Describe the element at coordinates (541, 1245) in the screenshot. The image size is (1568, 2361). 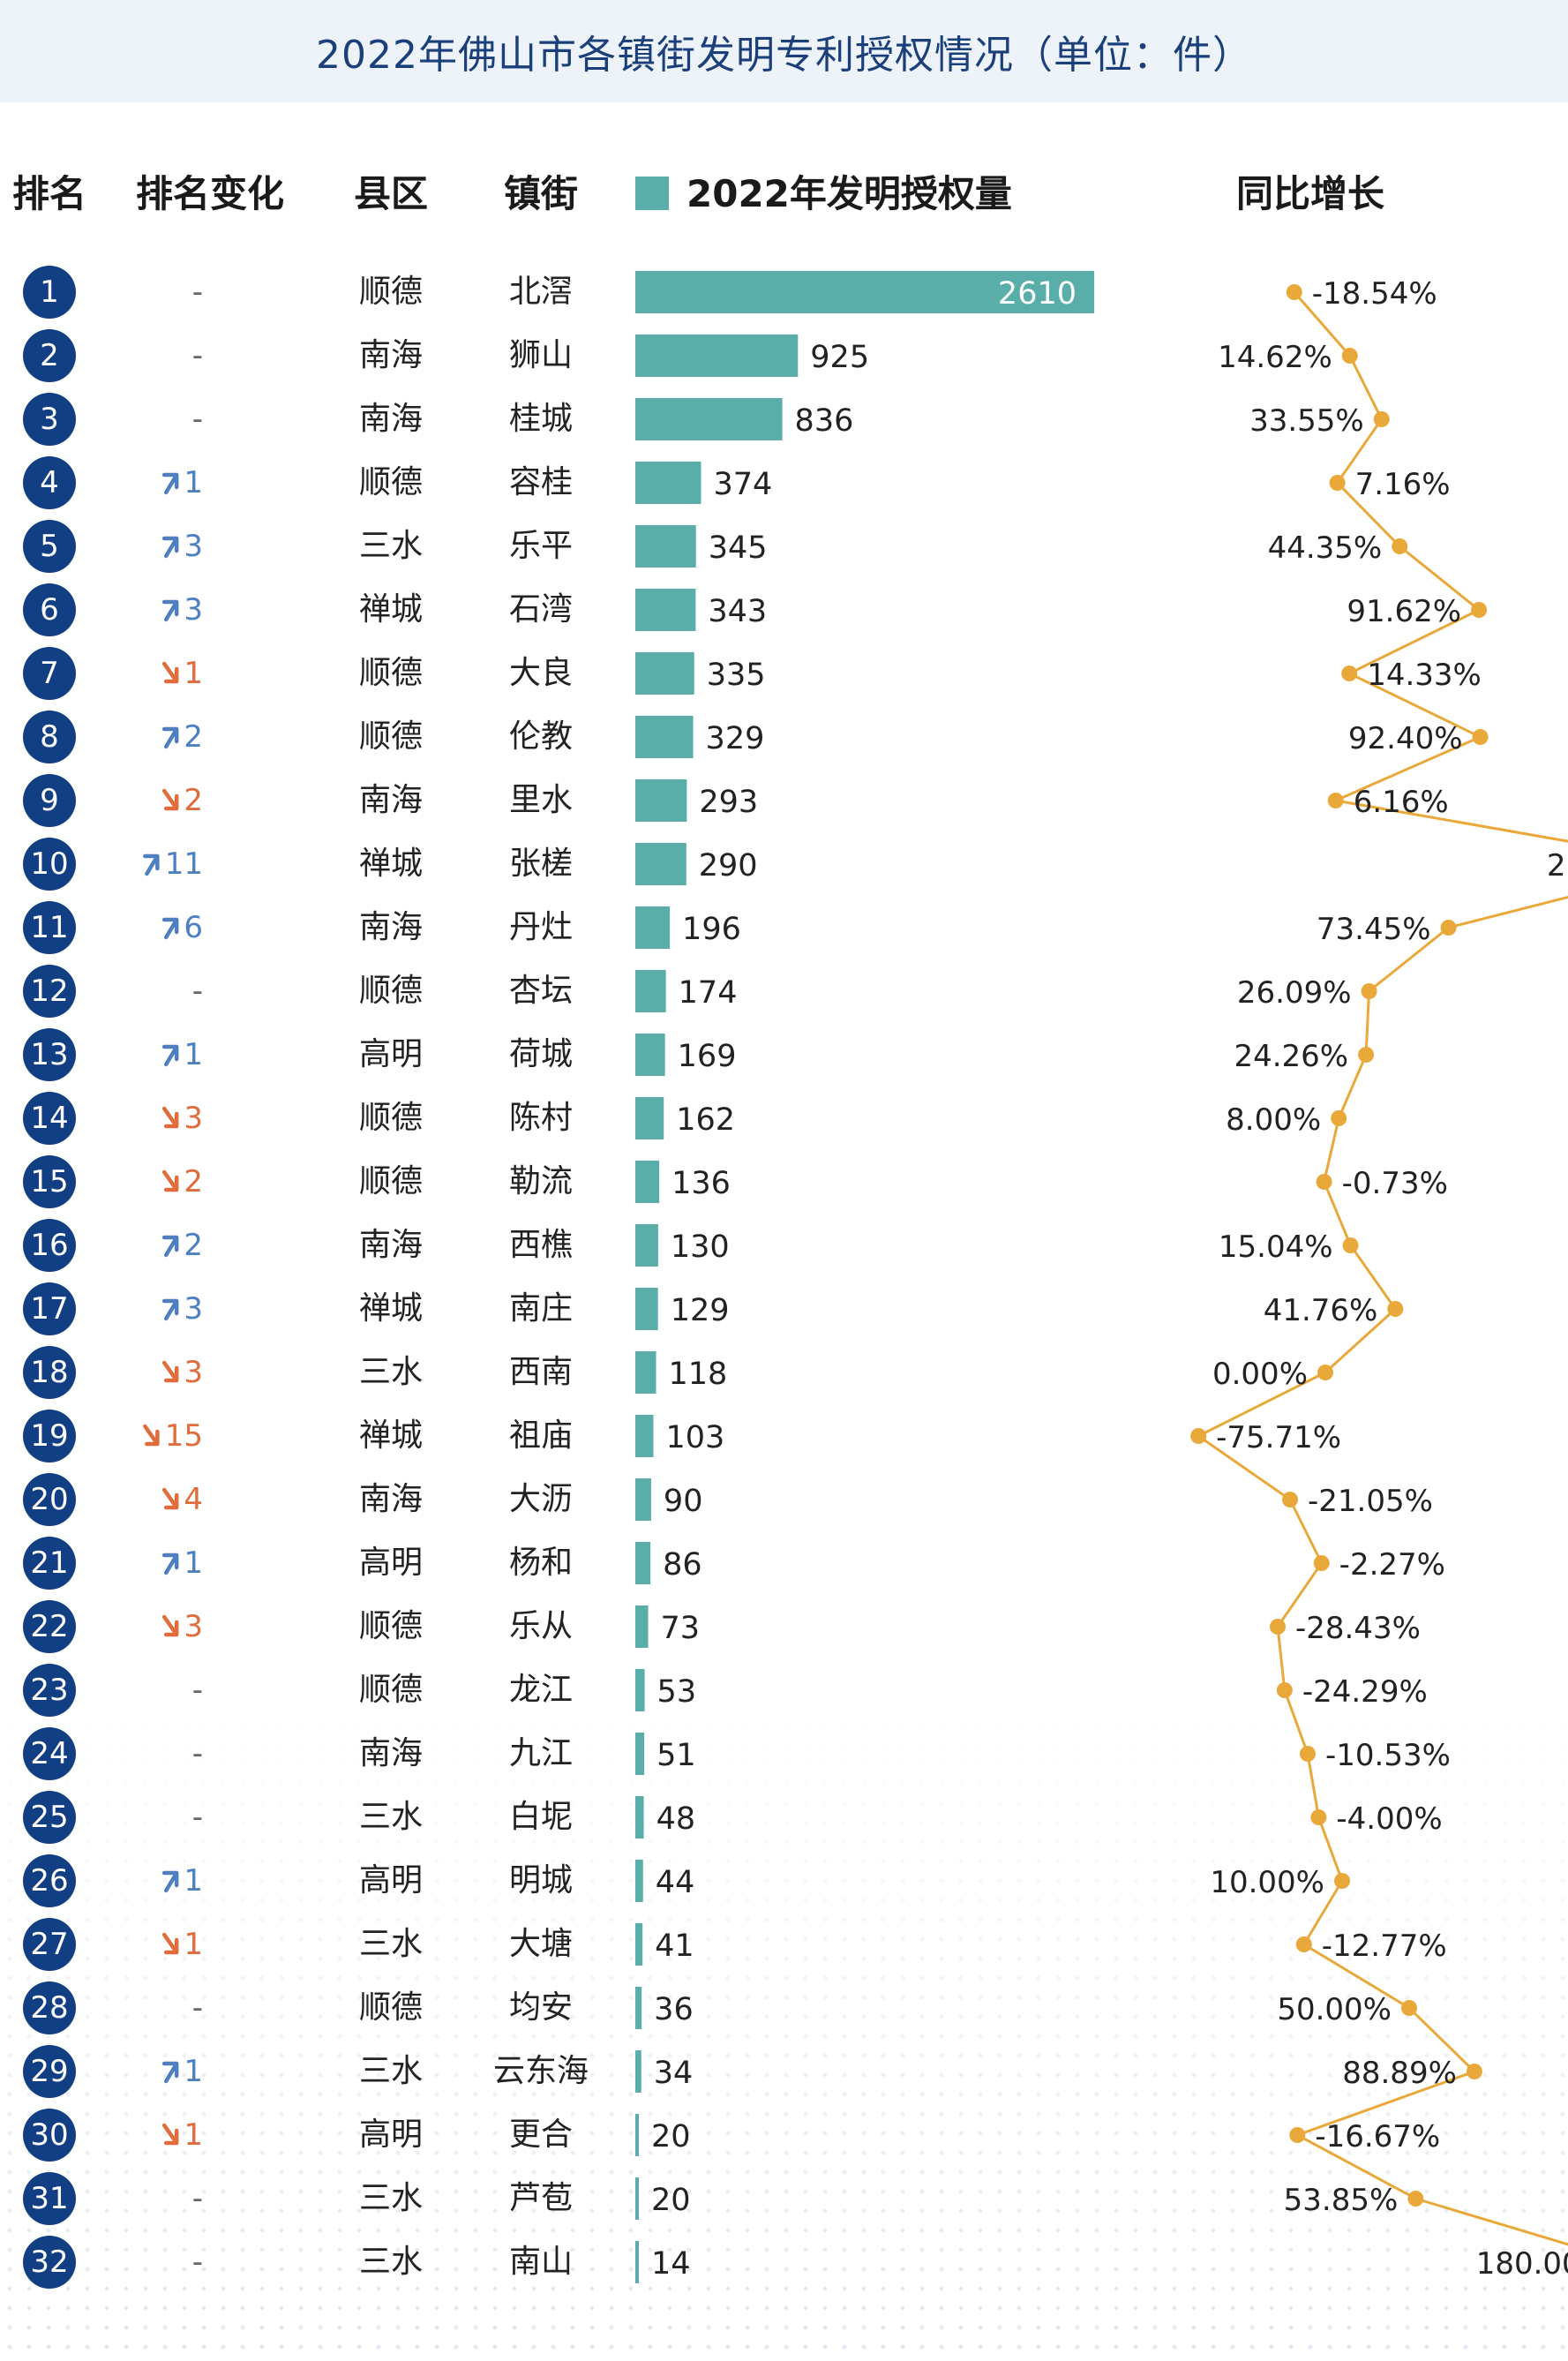
I see `town-cell: 西樵` at that location.